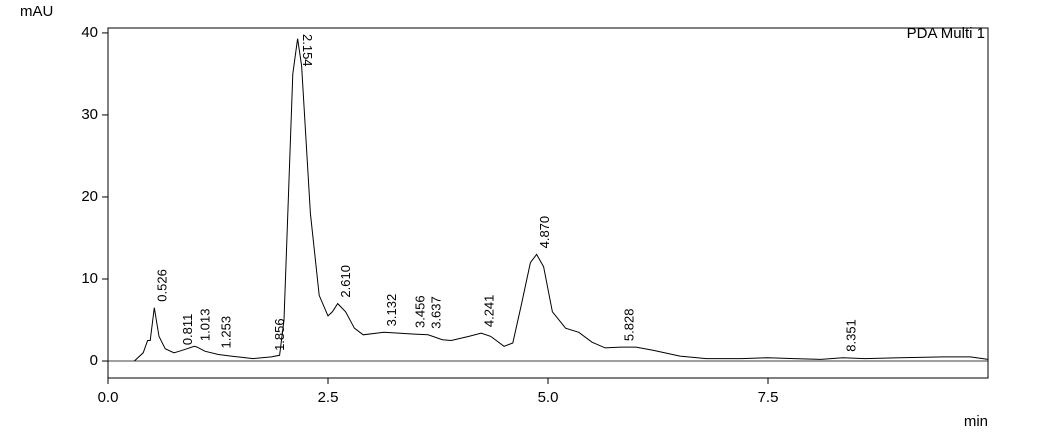  I want to click on peak-label: 8.351, so click(850, 335).